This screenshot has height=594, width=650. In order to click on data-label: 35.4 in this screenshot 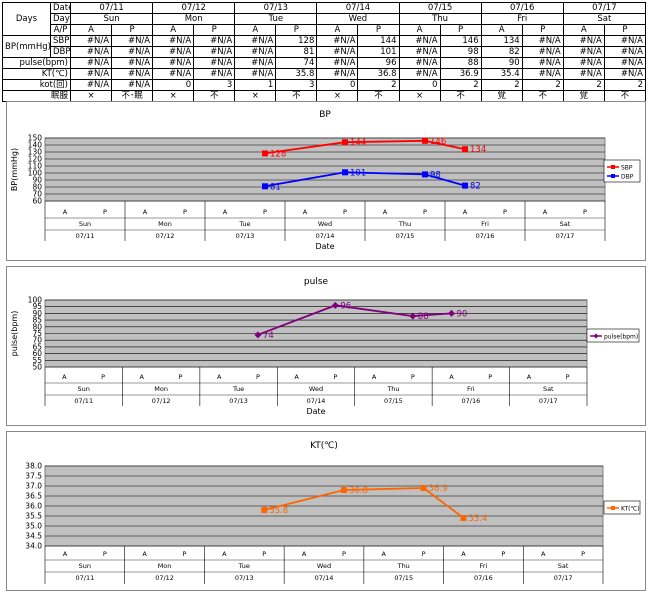, I will do `click(478, 519)`.